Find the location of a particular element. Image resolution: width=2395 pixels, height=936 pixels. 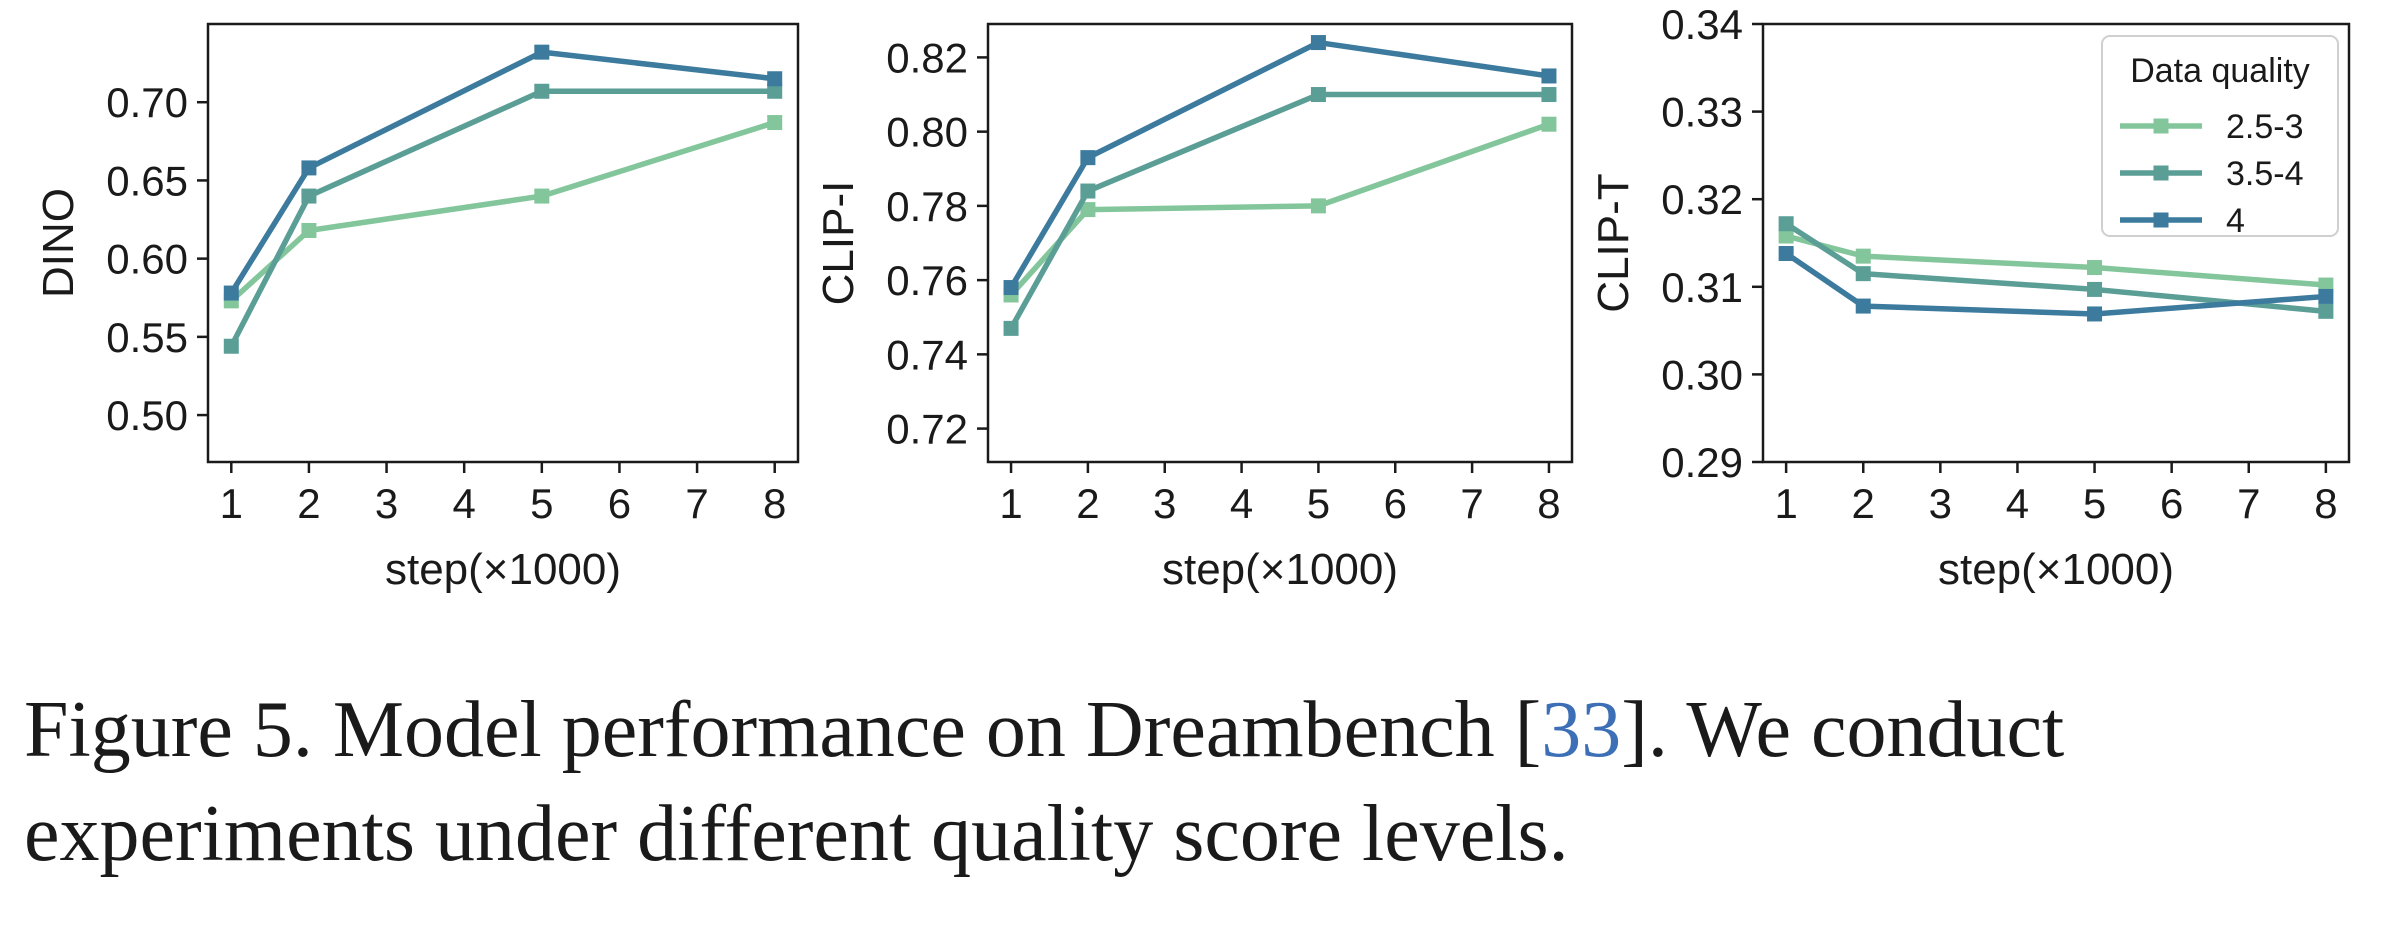

y-axis-label: CLIP-T is located at coordinates (1613, 242).